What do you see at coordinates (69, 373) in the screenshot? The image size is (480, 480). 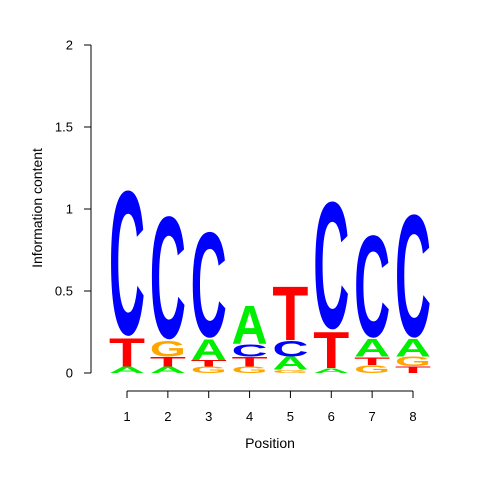 I see `y-tick-label: 0` at bounding box center [69, 373].